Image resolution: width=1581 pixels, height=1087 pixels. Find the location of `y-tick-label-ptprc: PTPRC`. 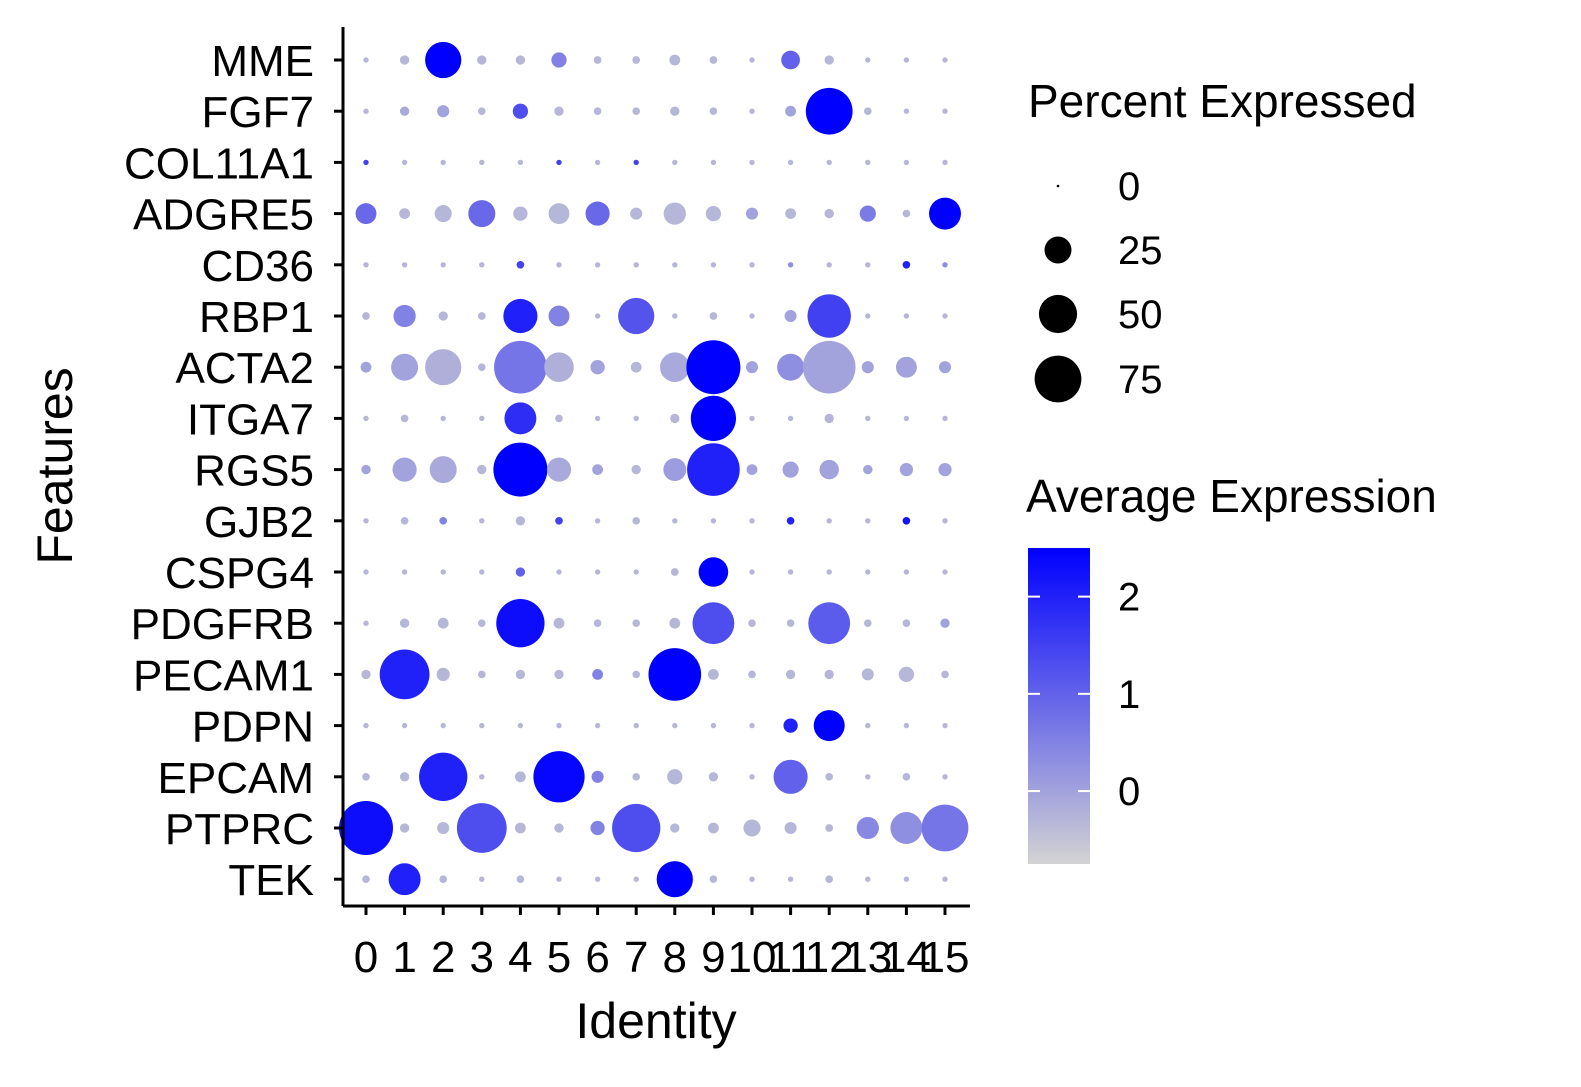

y-tick-label-ptprc: PTPRC is located at coordinates (239, 829).